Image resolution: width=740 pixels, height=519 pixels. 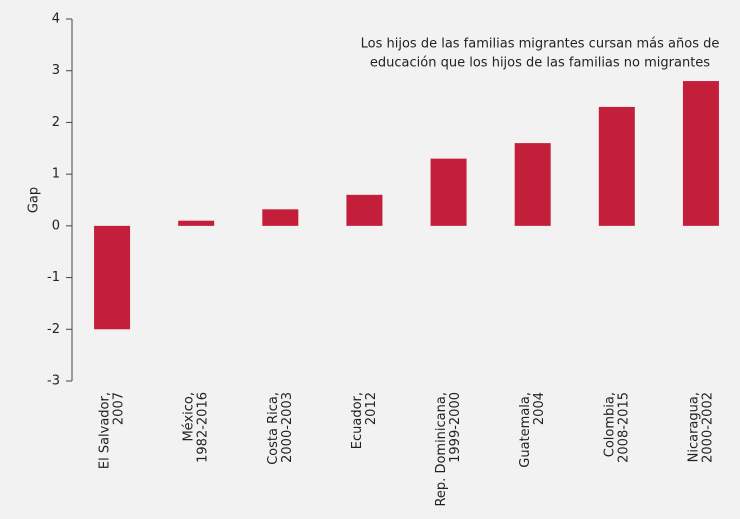 What do you see at coordinates (119, 408) in the screenshot?
I see `x-tick-label: 2007` at bounding box center [119, 408].